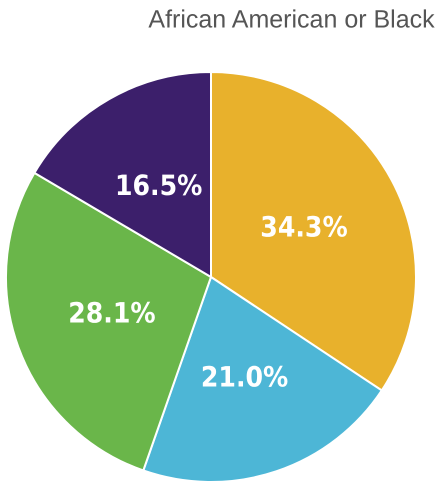  I want to click on chart-title: African American or Black, so click(292, 20).